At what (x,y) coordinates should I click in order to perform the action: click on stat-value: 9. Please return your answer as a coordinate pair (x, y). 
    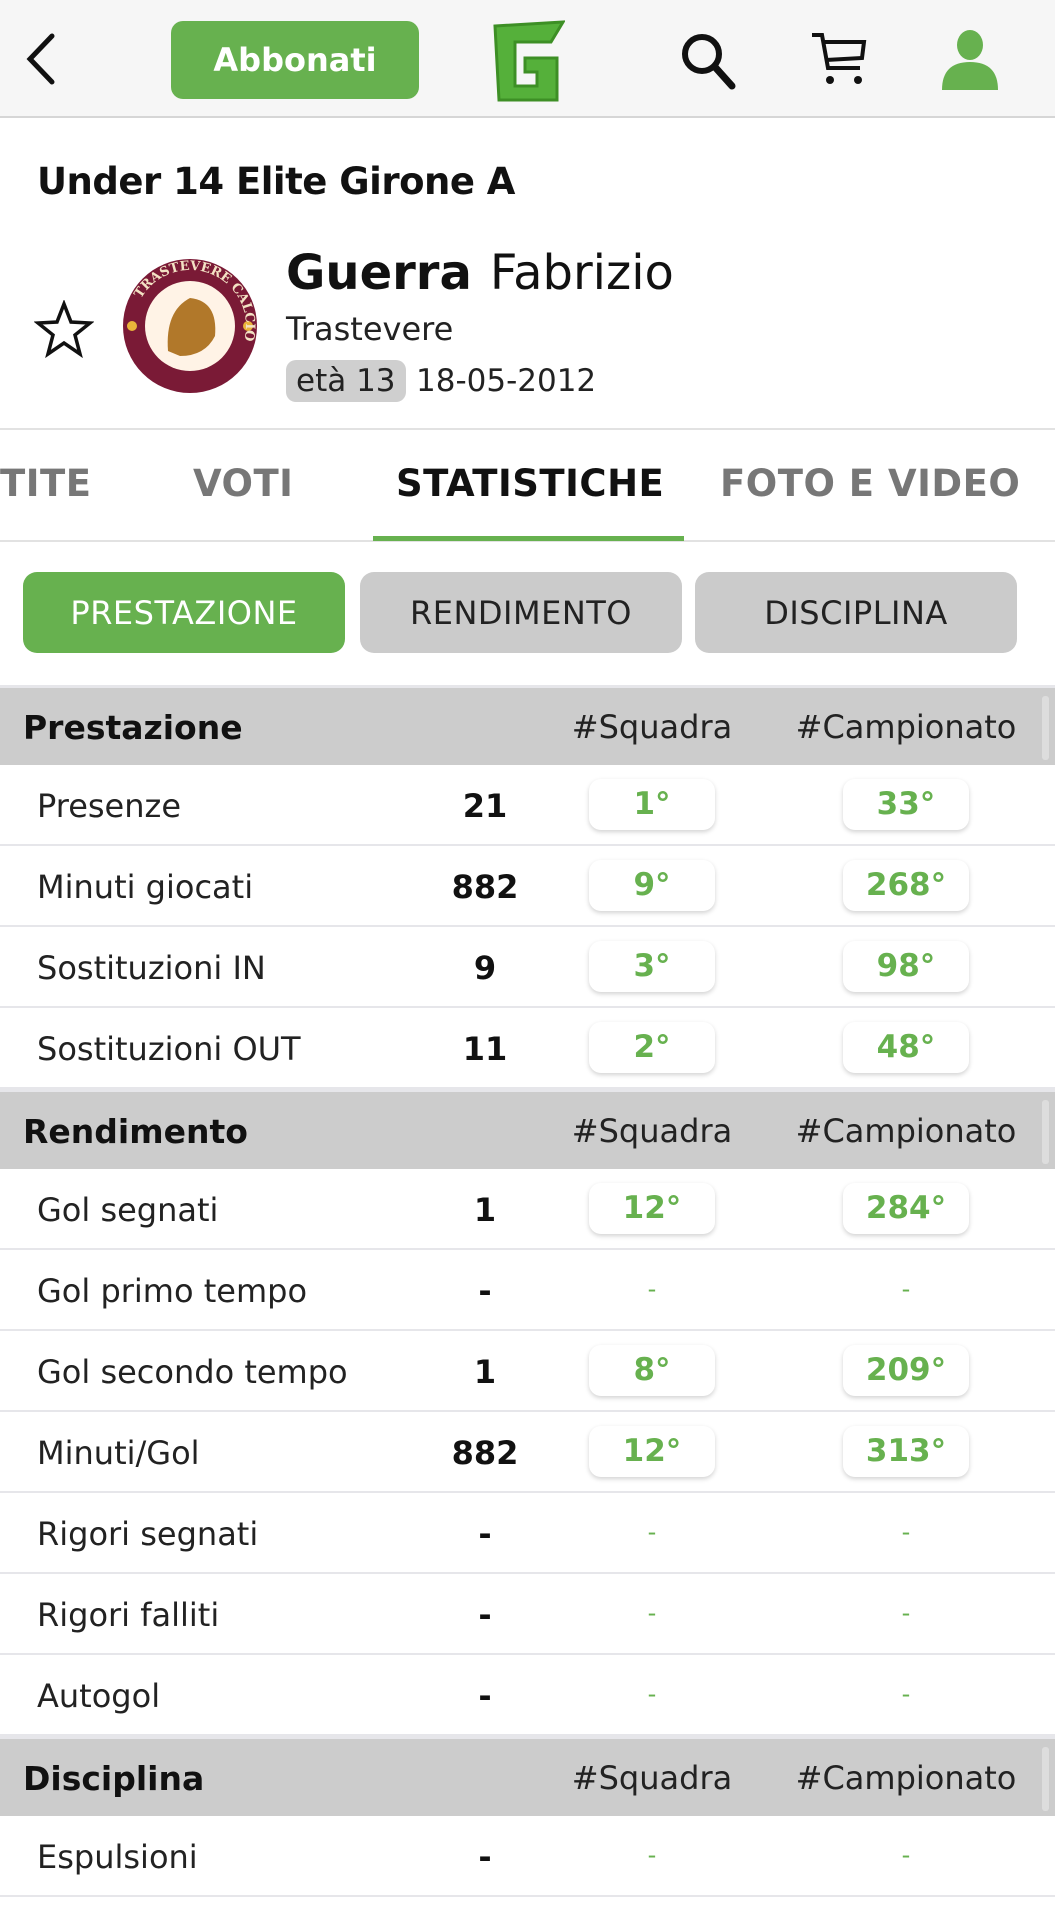
    Looking at the image, I should click on (485, 968).